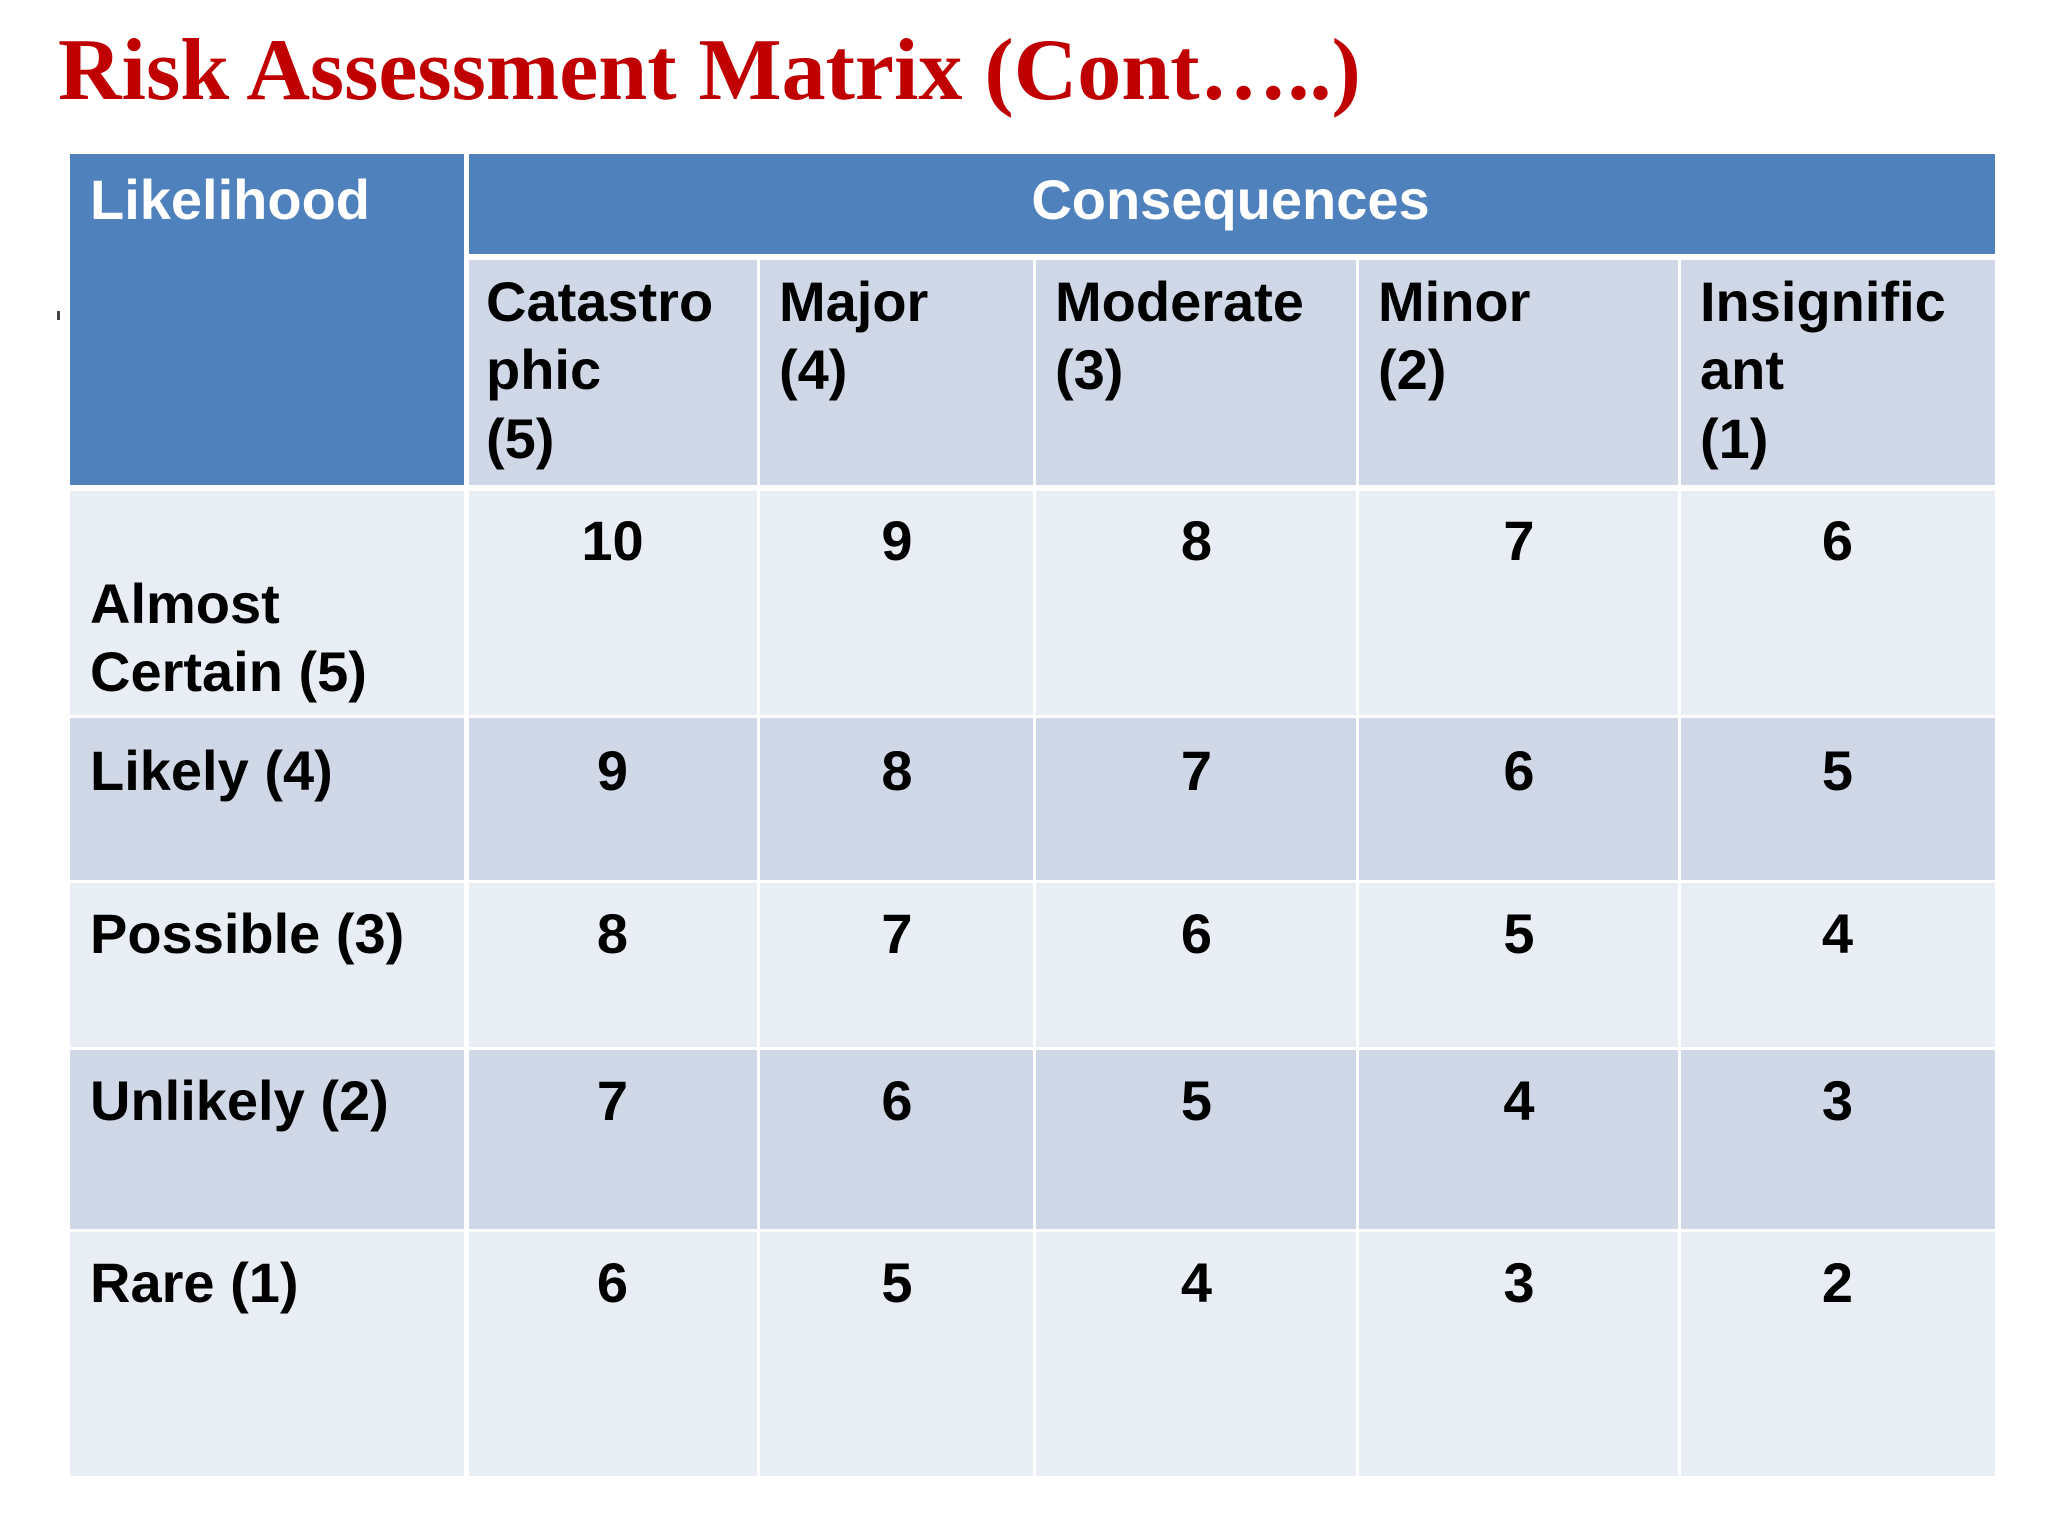  What do you see at coordinates (600, 301) in the screenshot?
I see `cell-text-line: Catastro` at bounding box center [600, 301].